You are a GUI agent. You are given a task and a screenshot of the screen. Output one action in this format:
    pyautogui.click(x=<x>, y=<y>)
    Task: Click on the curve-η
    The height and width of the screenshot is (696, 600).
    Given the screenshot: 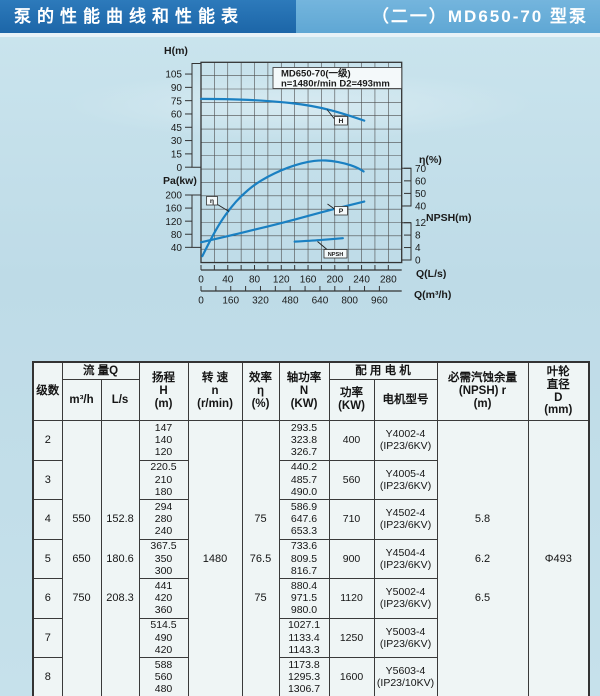 What is the action you would take?
    pyautogui.click(x=283, y=208)
    